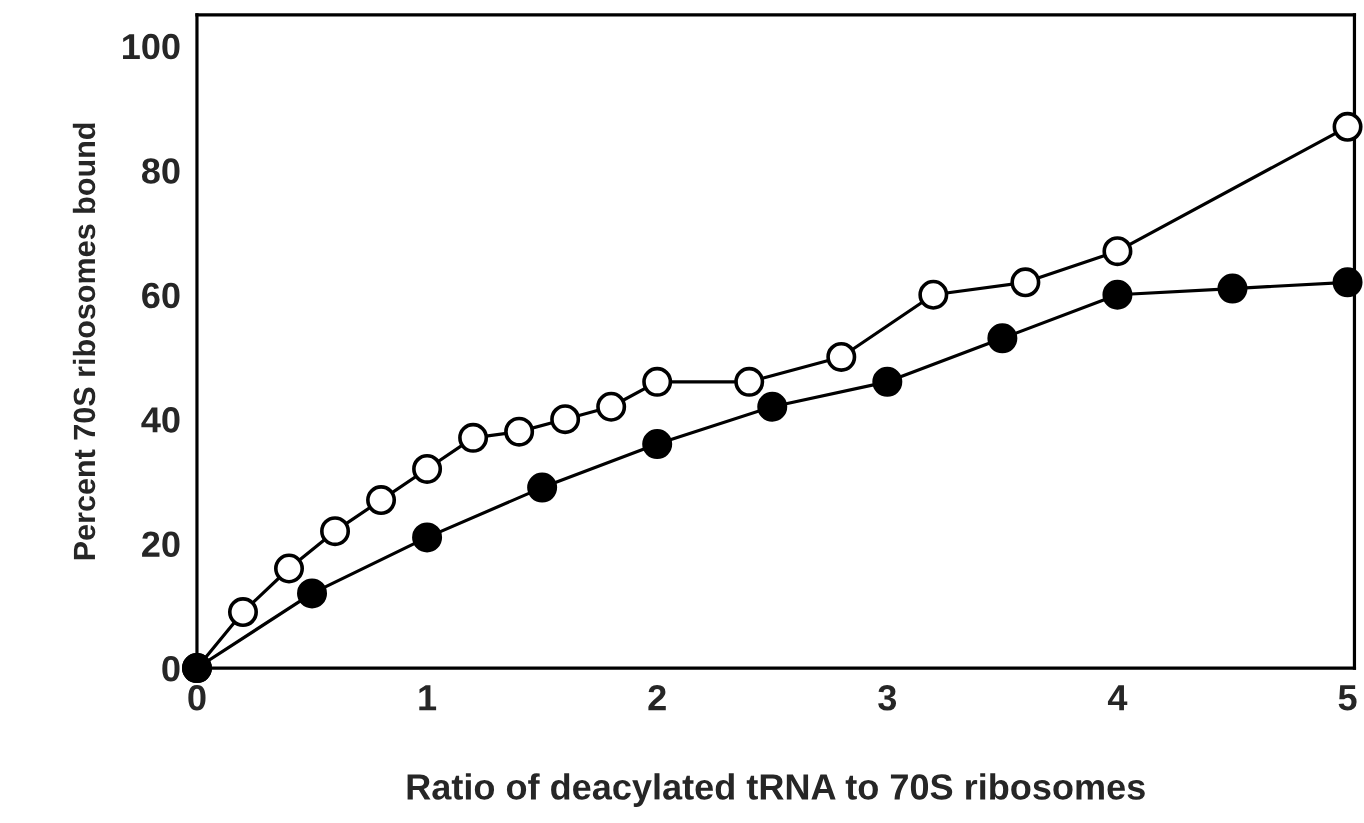  Describe the element at coordinates (1347, 698) in the screenshot. I see `x-tick-label: 5` at that location.